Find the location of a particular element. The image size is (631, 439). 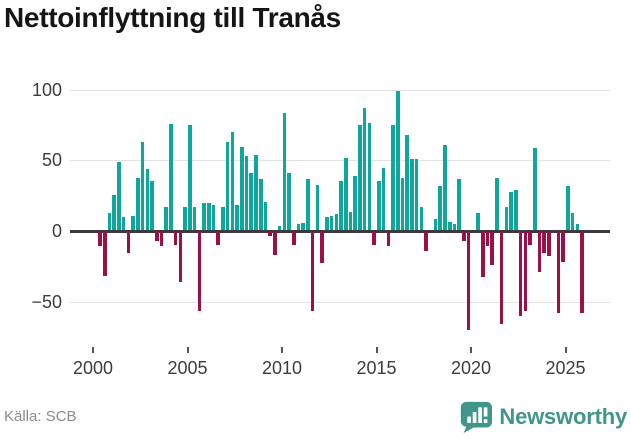

y-tick-label: 0 is located at coordinates (56, 231).